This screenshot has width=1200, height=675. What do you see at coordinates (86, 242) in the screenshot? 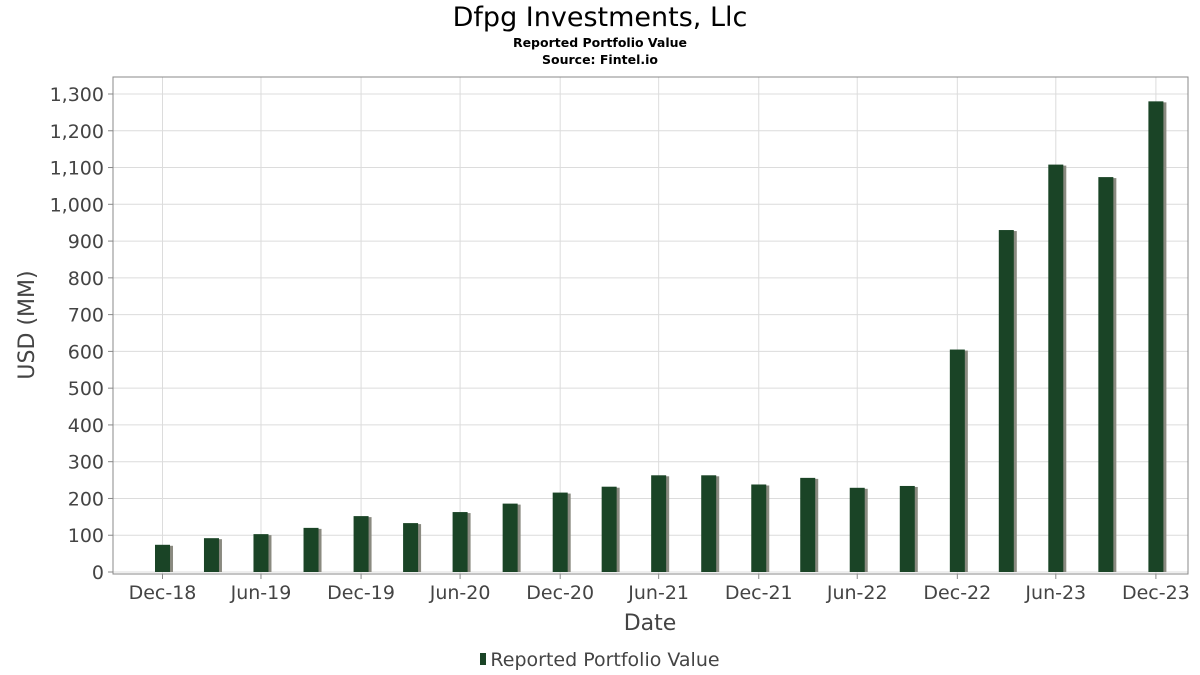
I see `y-tick-label: 900` at bounding box center [86, 242].